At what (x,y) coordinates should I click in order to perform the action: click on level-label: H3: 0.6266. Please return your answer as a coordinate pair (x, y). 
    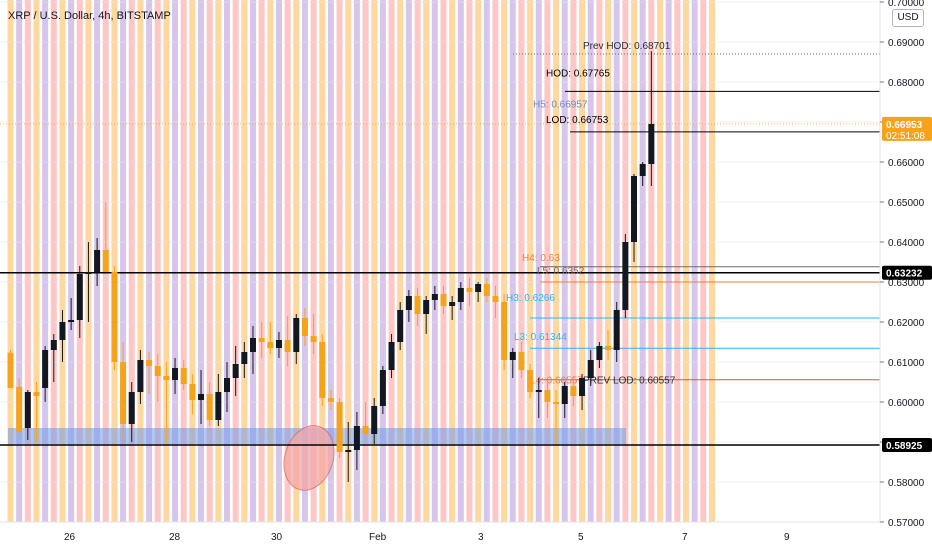
    Looking at the image, I should click on (530, 298).